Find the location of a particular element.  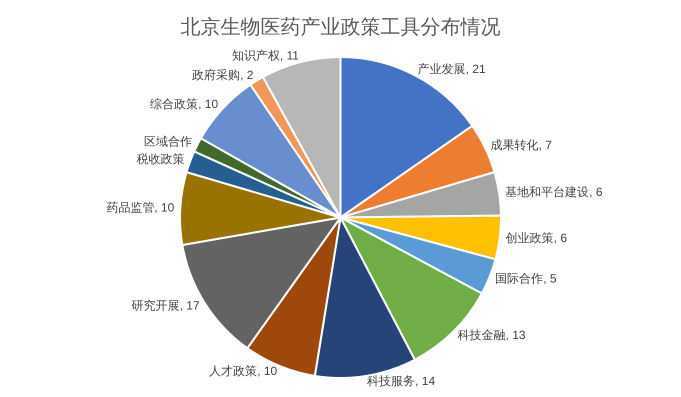

slice-label: 人才政策, 10 is located at coordinates (243, 371).